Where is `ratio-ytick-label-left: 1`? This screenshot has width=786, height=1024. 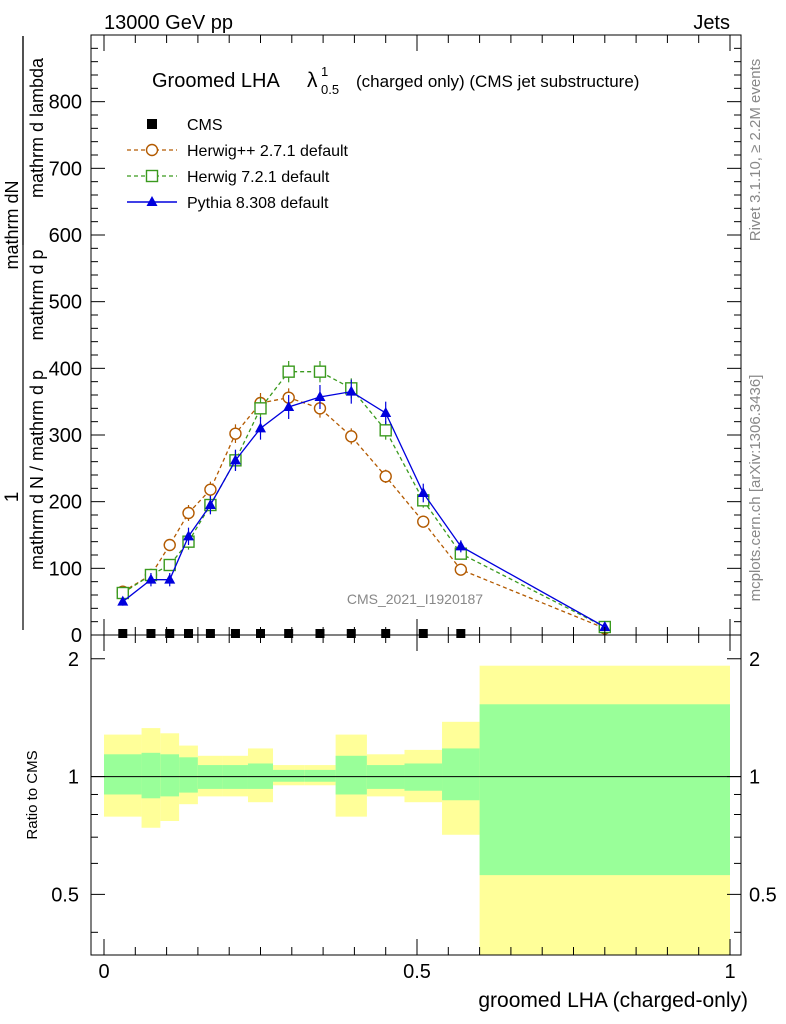
ratio-ytick-label-left: 1 is located at coordinates (73, 778).